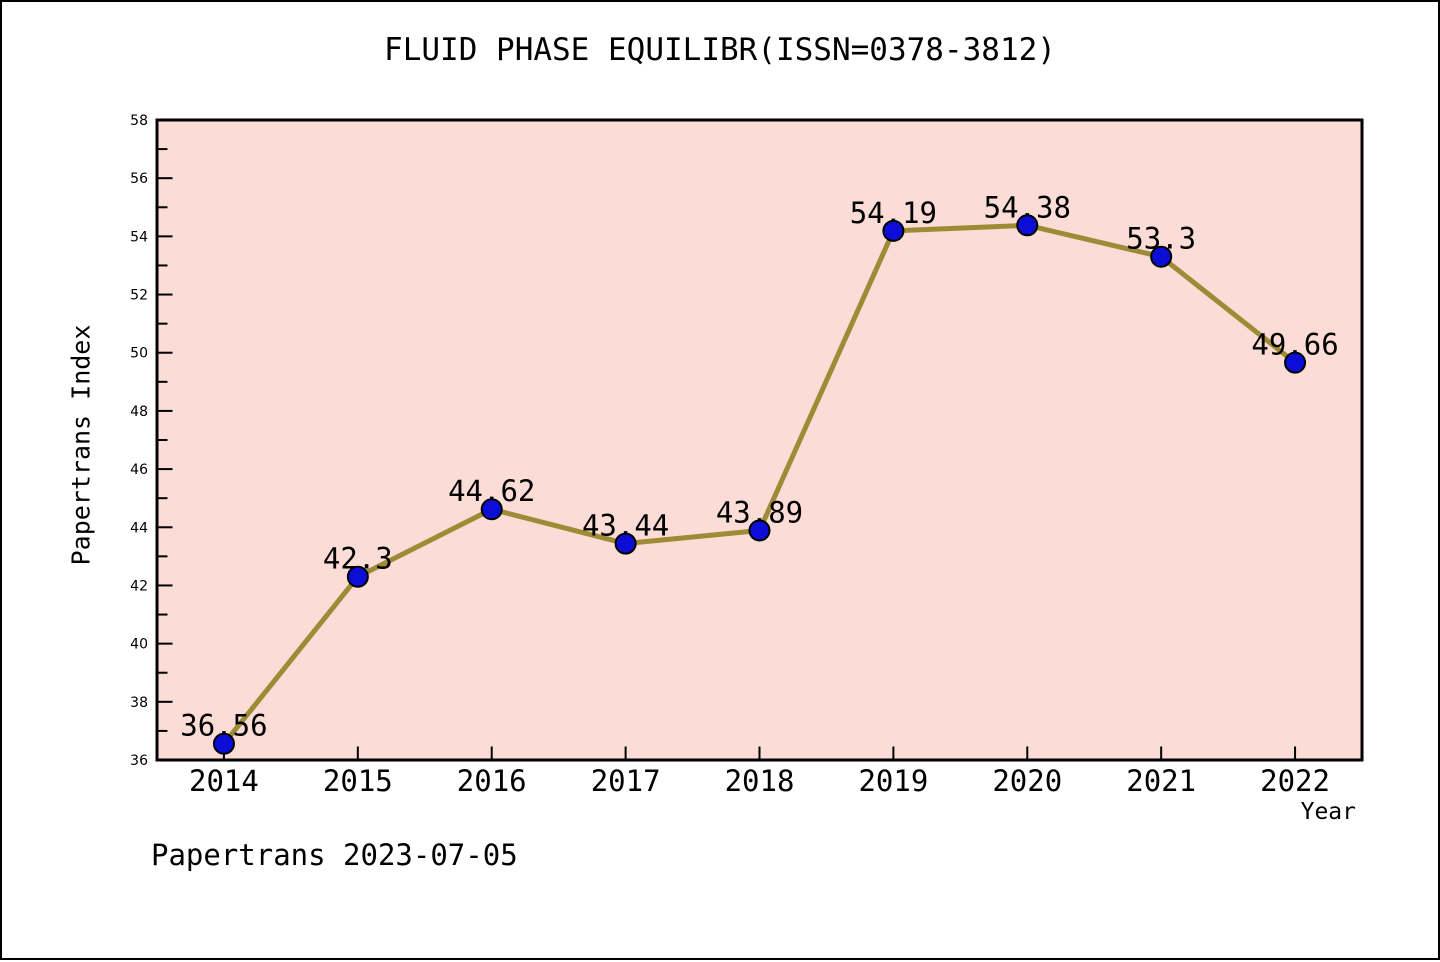  What do you see at coordinates (1295, 362) in the screenshot?
I see `data-point-2022` at bounding box center [1295, 362].